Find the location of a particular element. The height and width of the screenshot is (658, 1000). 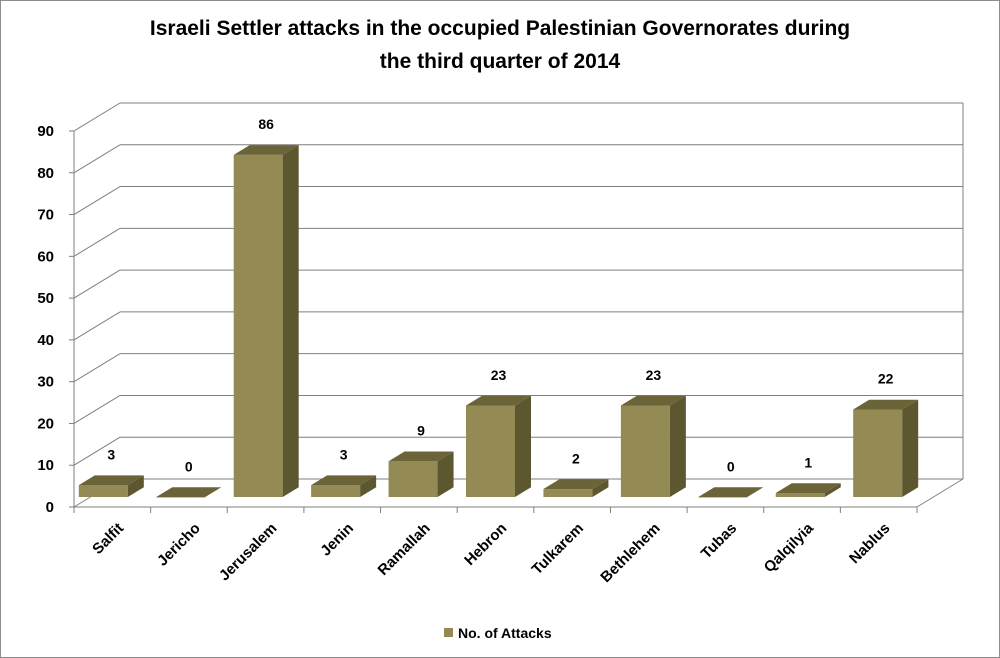

bar-bethlehem is located at coordinates (653, 446).